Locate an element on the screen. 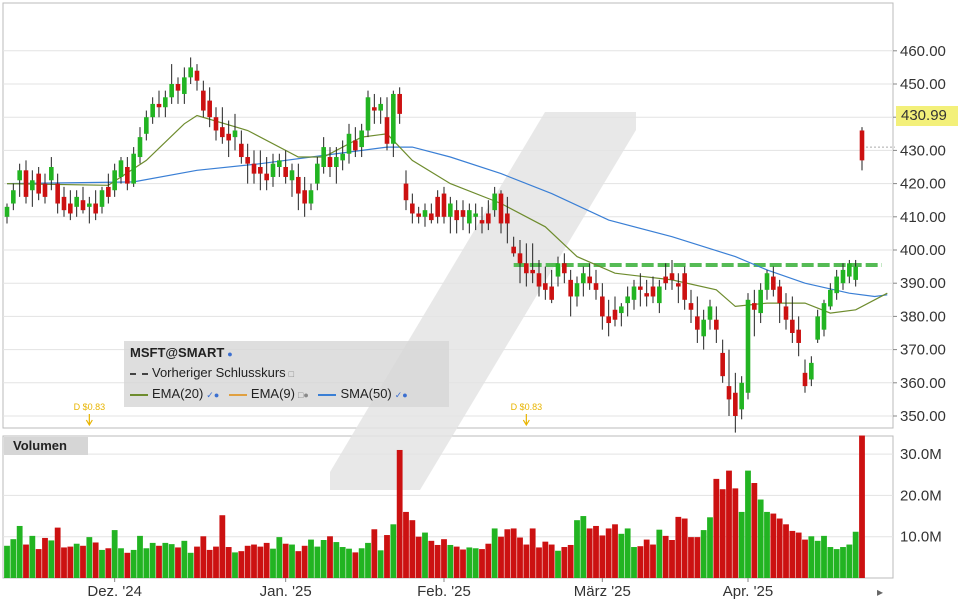 This screenshot has height=605, width=960. ema20-toggle-icon: ✓● is located at coordinates (213, 395).